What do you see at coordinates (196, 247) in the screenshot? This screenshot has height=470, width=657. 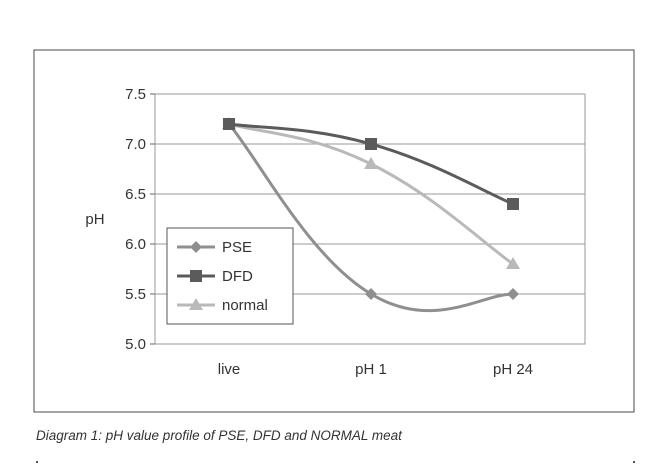 I see `legend-marker-pse` at bounding box center [196, 247].